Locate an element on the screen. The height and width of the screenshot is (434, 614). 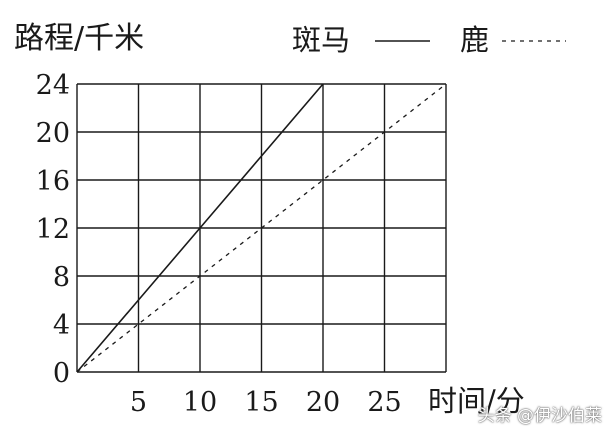
watermark: 头条 @伊沙伯莱 is located at coordinates (539, 416).